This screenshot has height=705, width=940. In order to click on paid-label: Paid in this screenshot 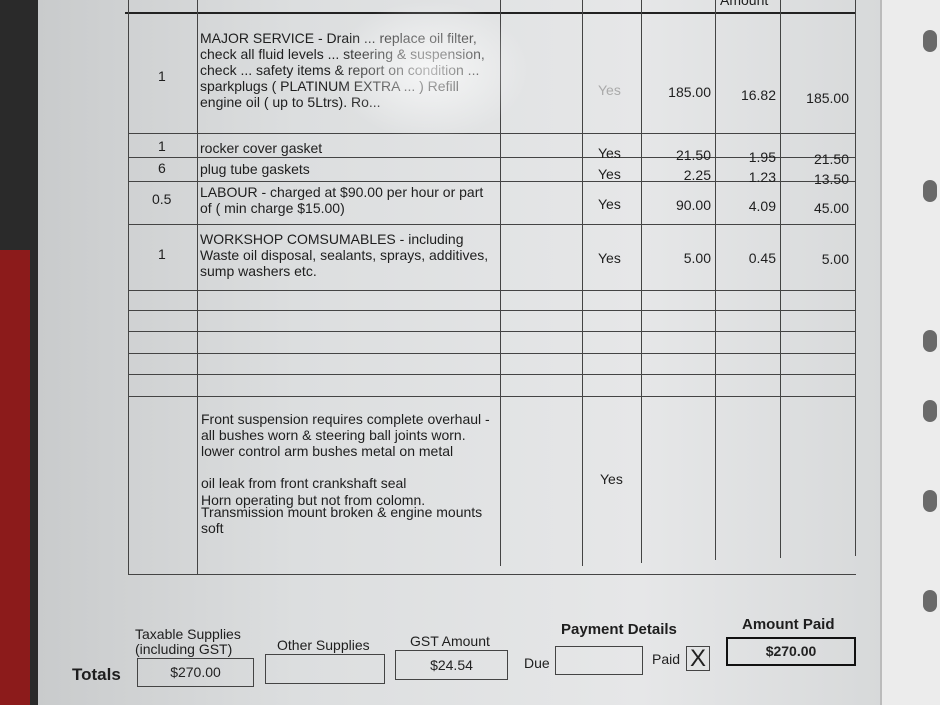, I will do `click(666, 659)`.